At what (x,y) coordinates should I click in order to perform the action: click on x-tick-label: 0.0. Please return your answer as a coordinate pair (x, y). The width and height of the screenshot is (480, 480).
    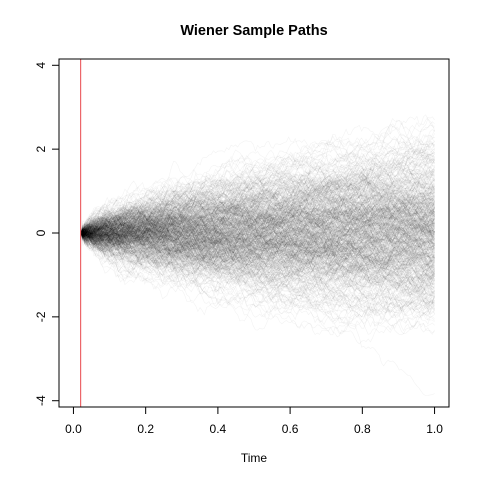
    Looking at the image, I should click on (73, 429).